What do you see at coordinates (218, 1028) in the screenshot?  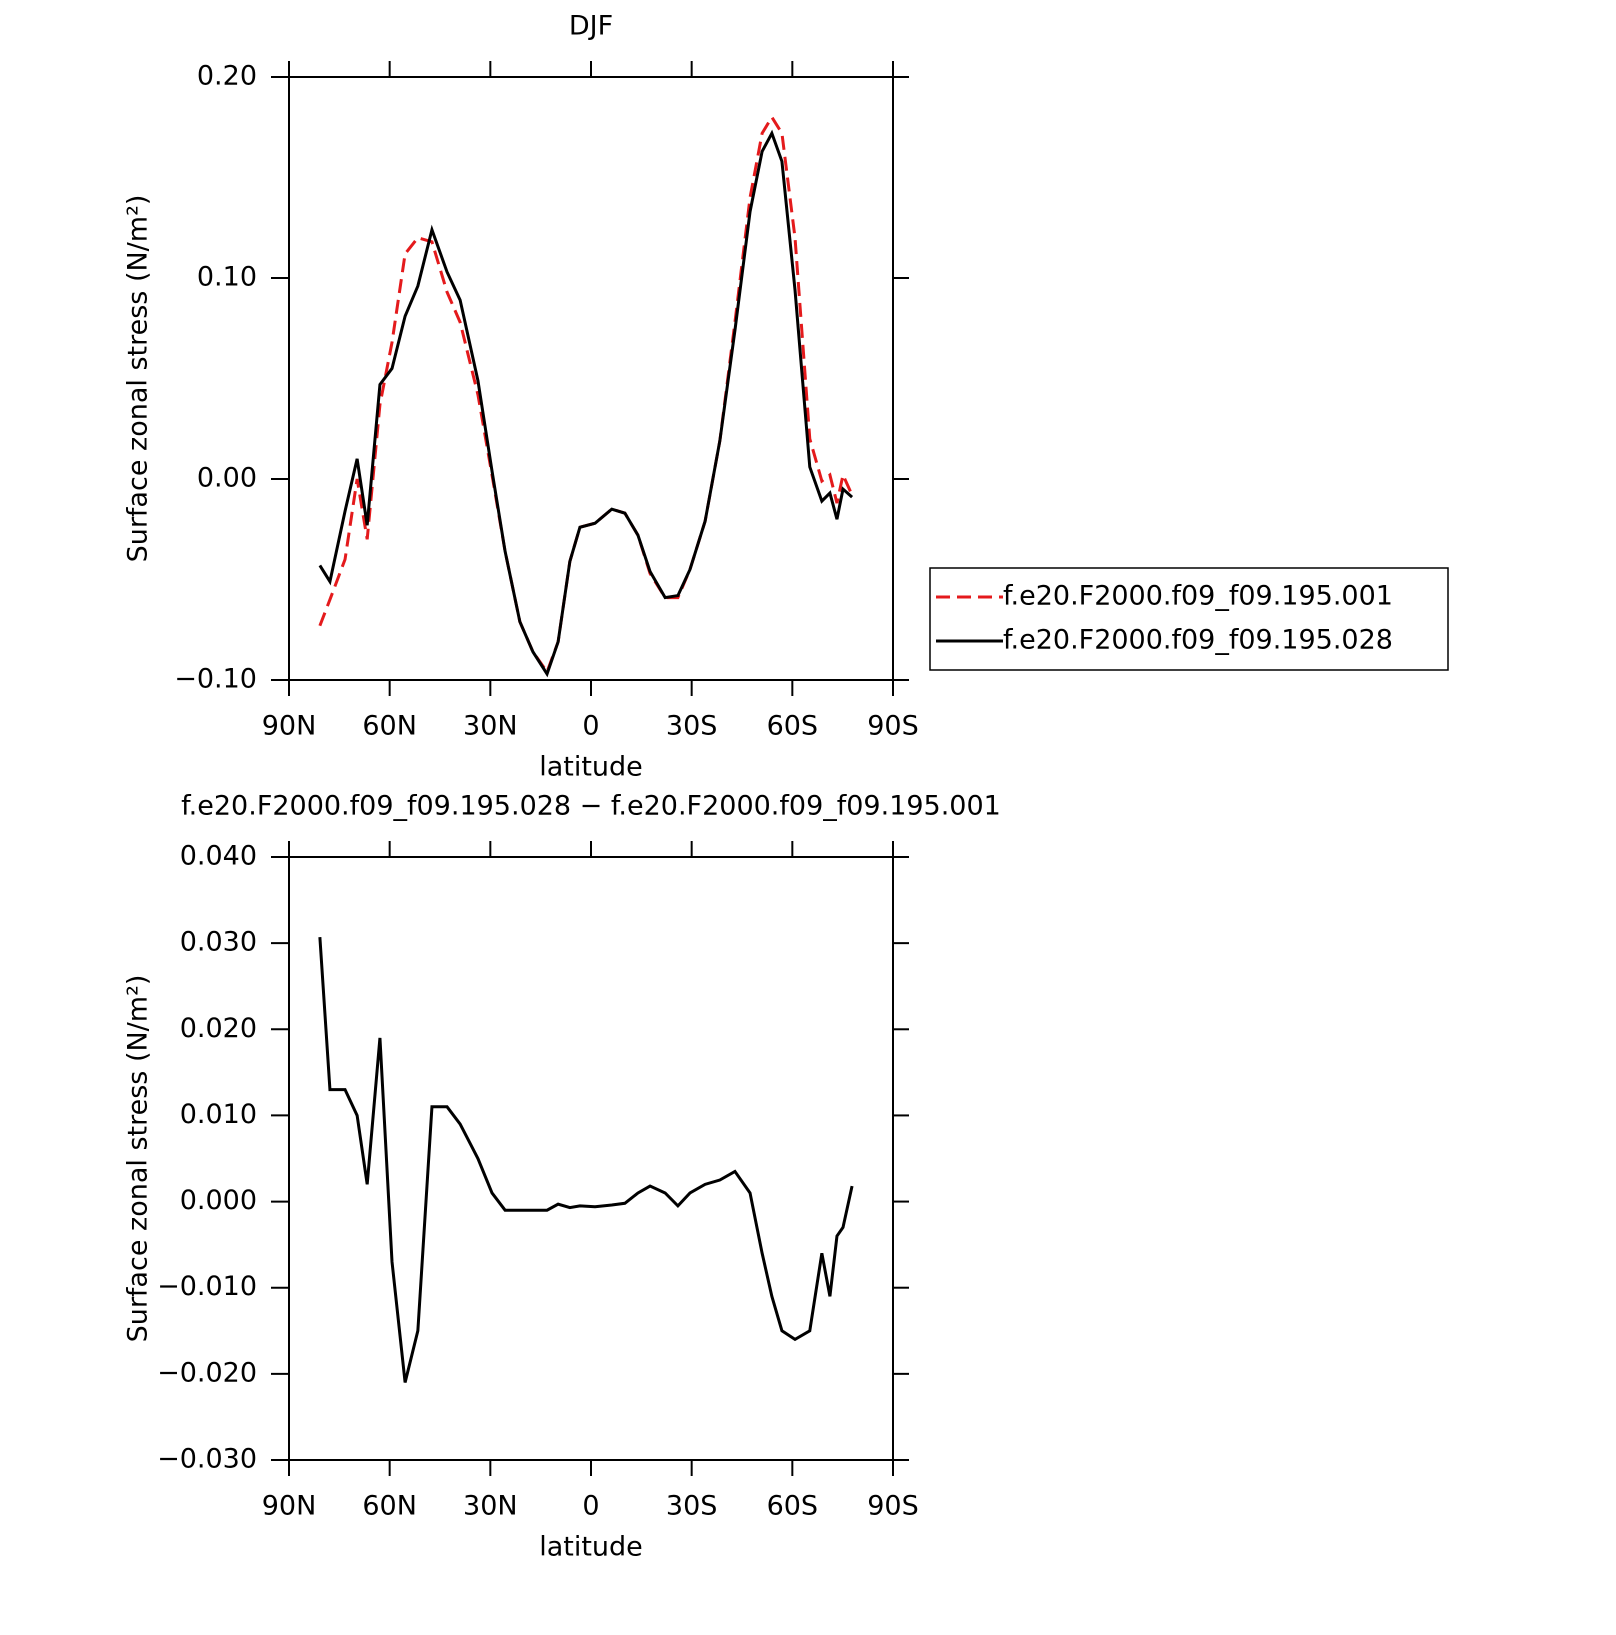 I see `y-tick-label: 0.020` at bounding box center [218, 1028].